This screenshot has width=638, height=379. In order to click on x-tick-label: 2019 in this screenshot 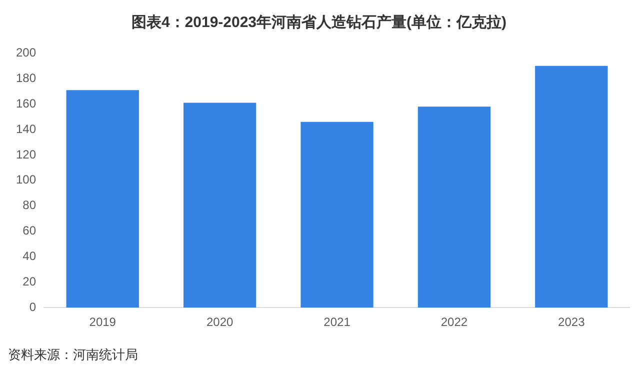, I will do `click(102, 322)`.